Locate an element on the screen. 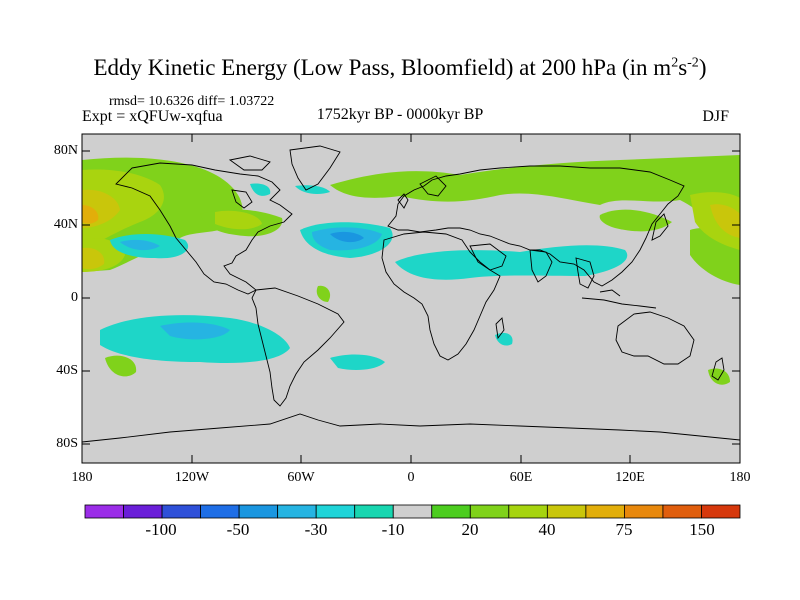 This screenshot has height=600, width=800. coastline-antarctica is located at coordinates (411, 428).